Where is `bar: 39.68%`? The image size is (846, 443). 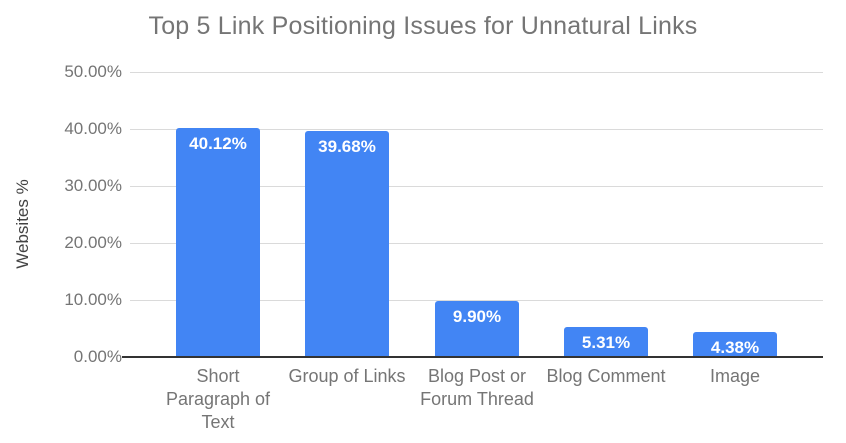 bar: 39.68% is located at coordinates (347, 244).